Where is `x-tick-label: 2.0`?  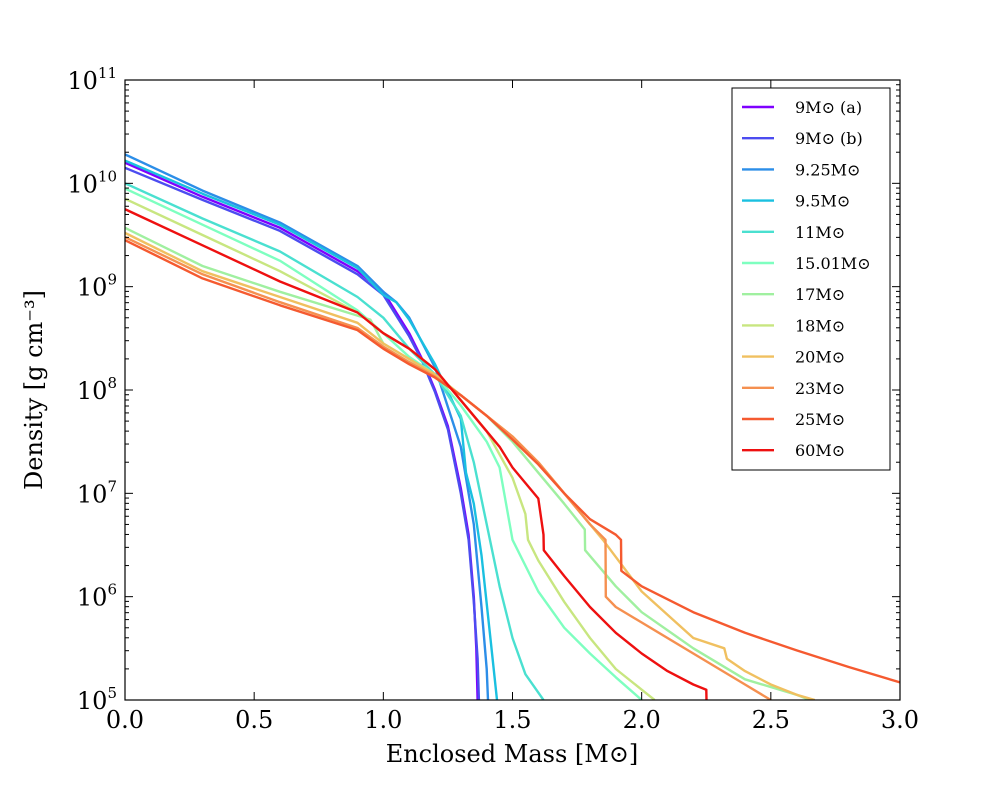
x-tick-label: 2.0 is located at coordinates (642, 720).